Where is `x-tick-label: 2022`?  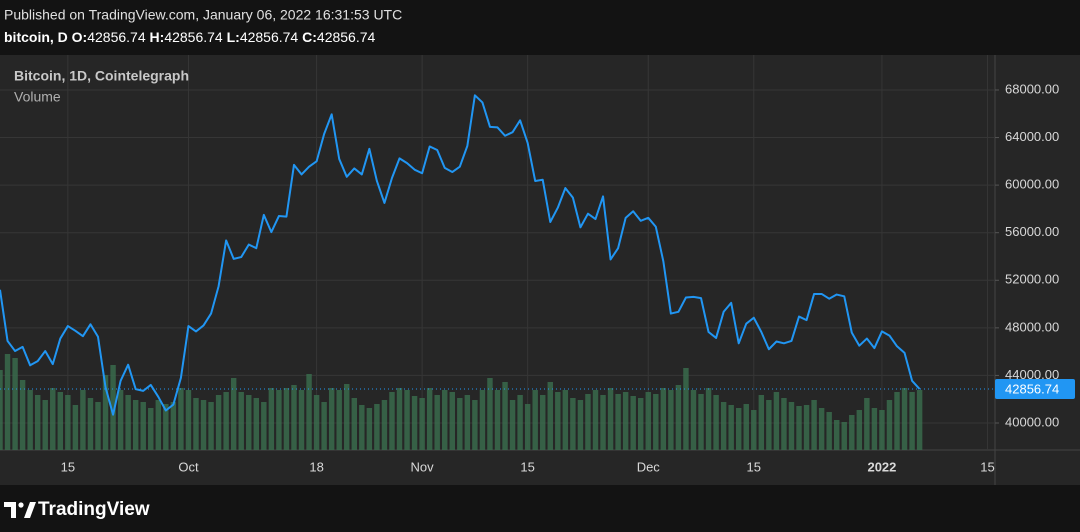 x-tick-label: 2022 is located at coordinates (881, 466).